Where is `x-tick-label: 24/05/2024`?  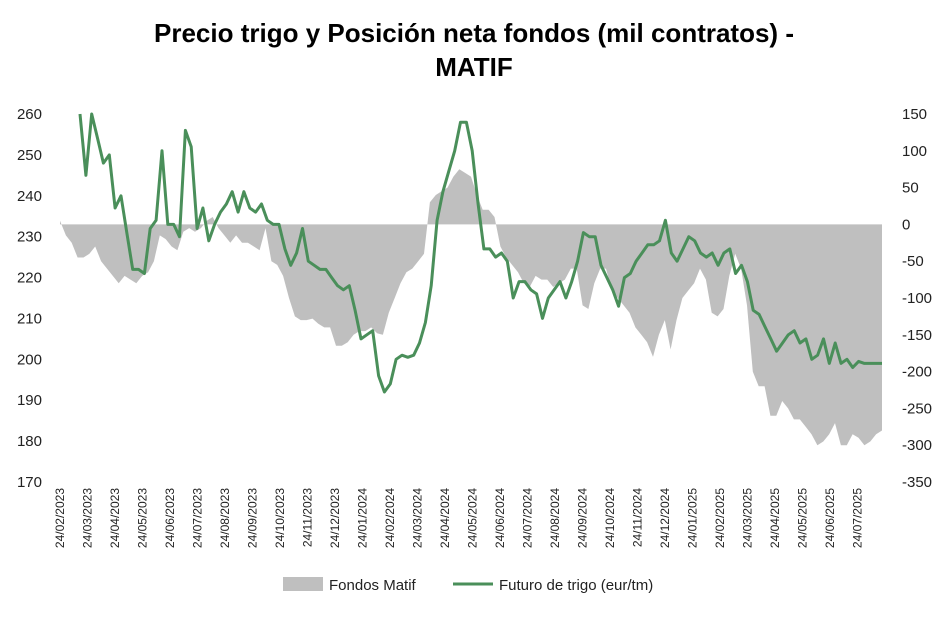 x-tick-label: 24/05/2024 is located at coordinates (473, 518).